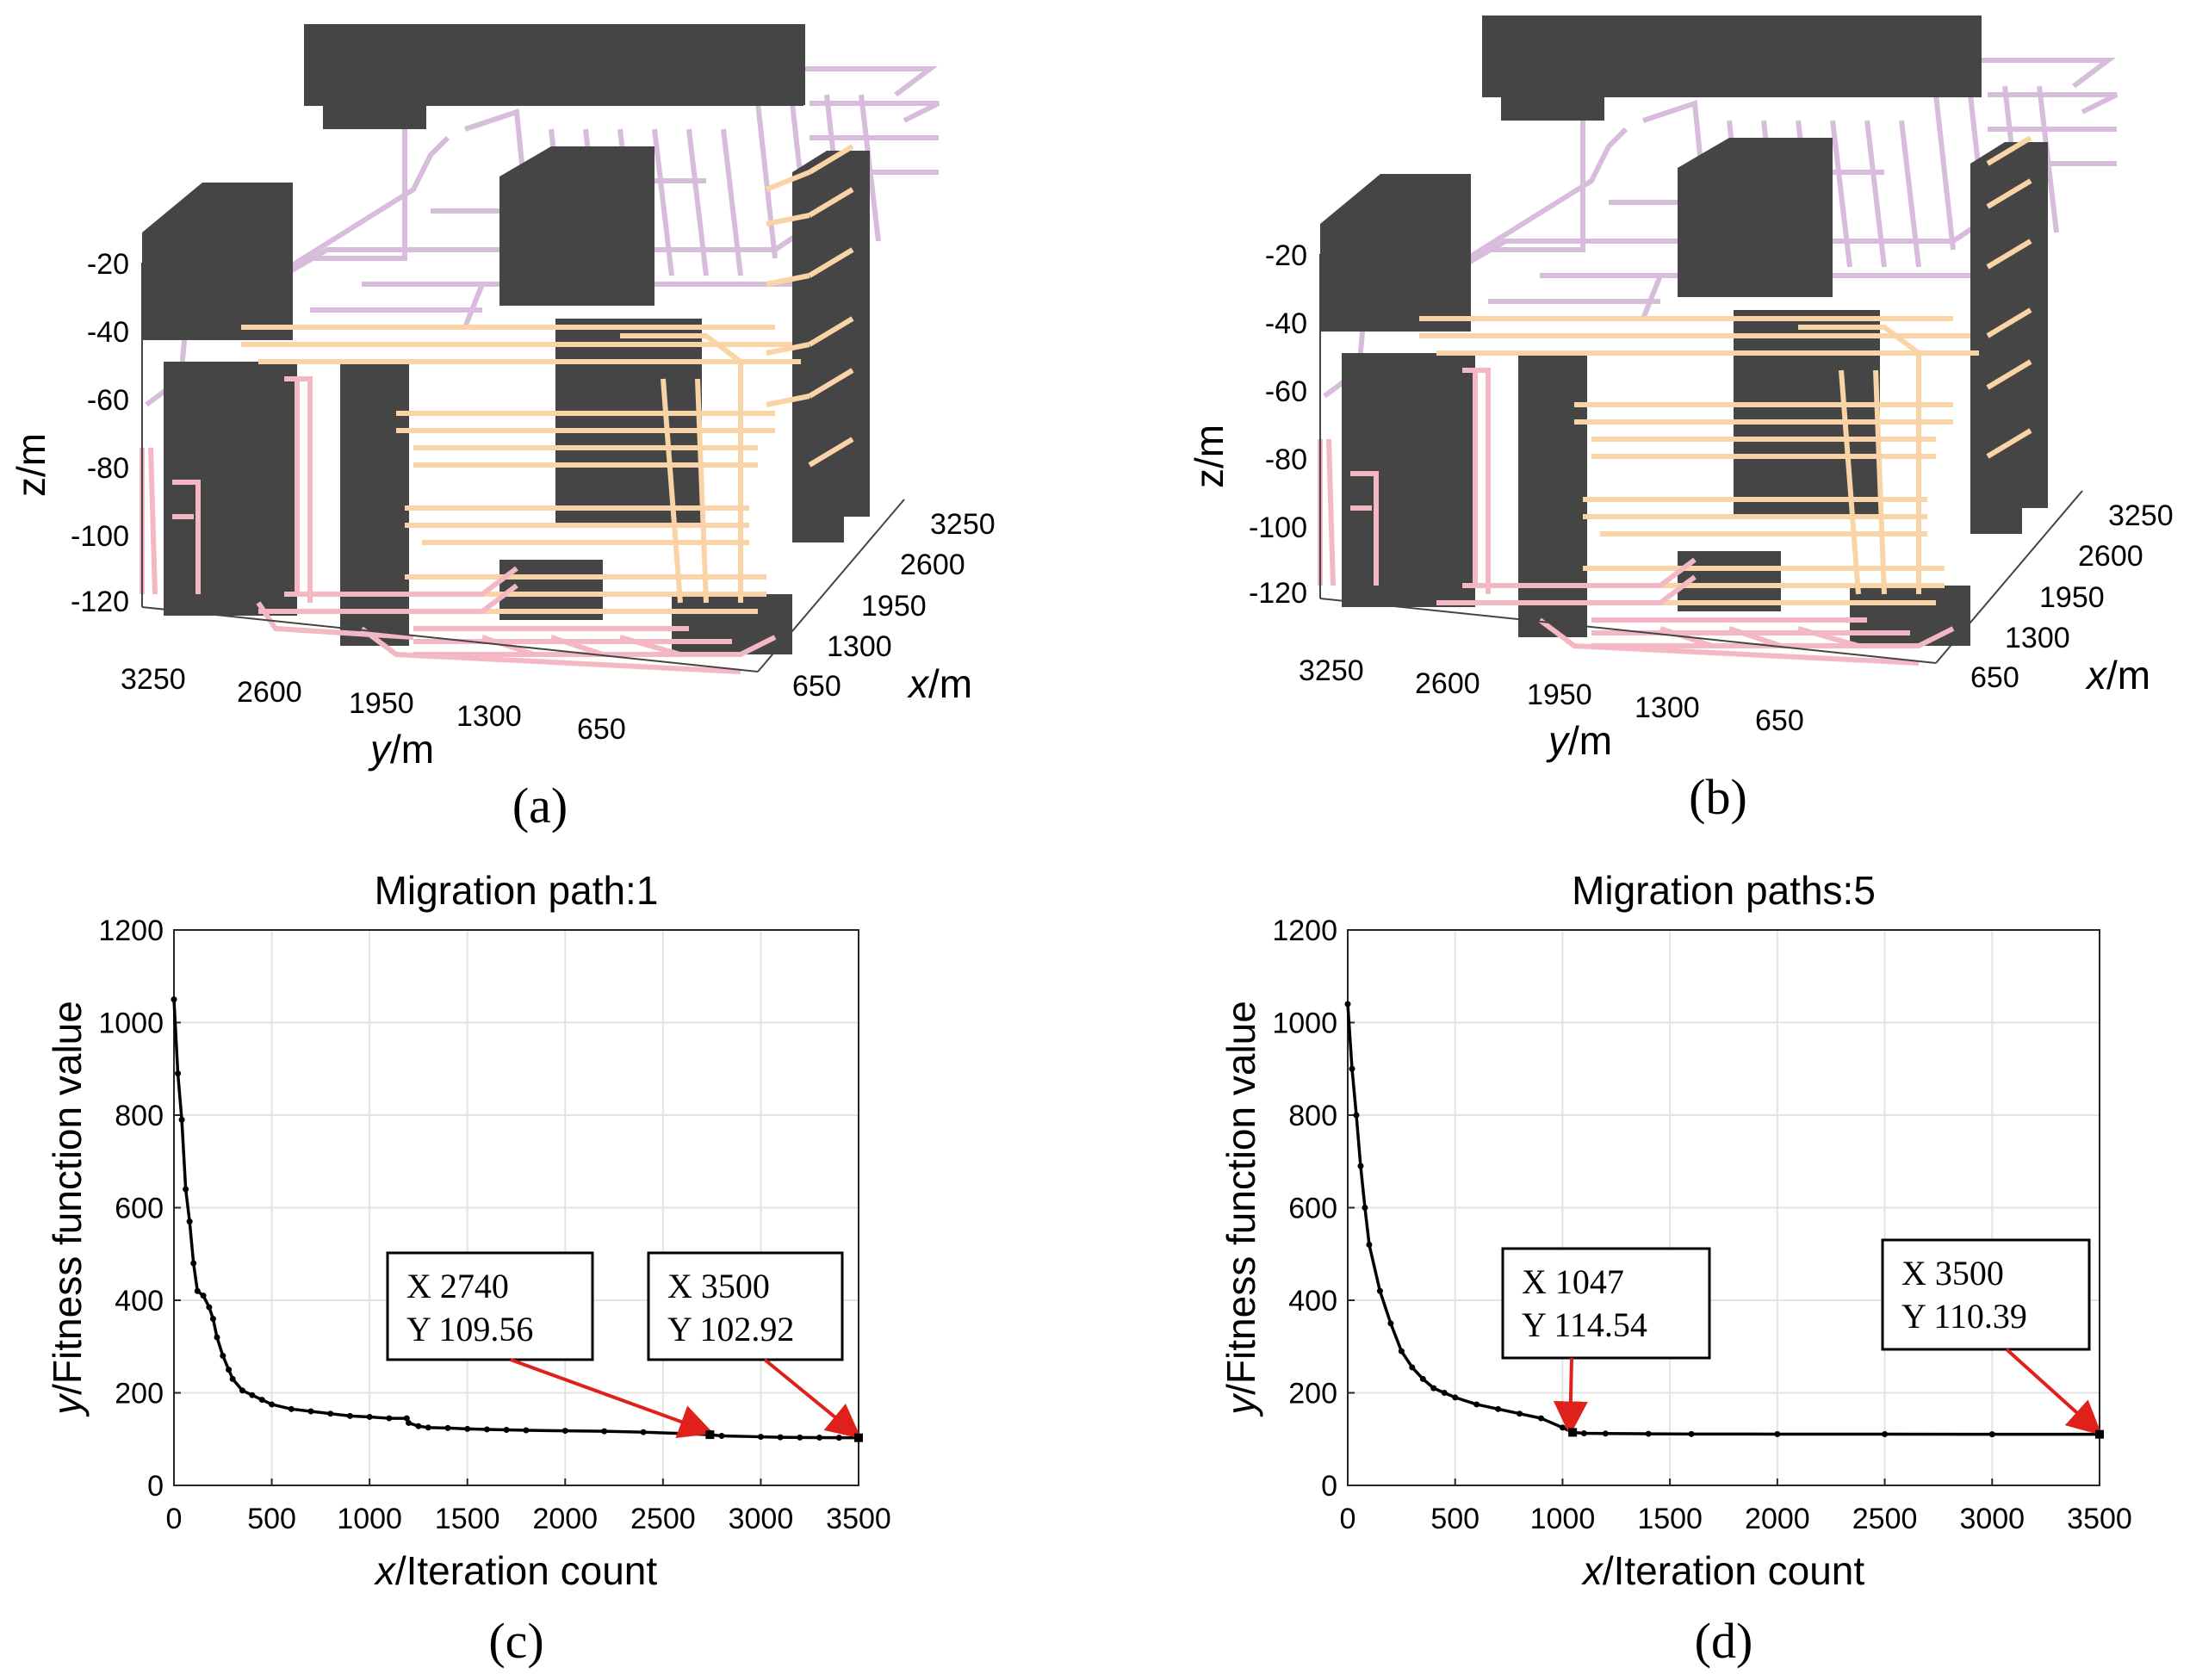  I want to click on z-tick: -80, so click(1286, 460).